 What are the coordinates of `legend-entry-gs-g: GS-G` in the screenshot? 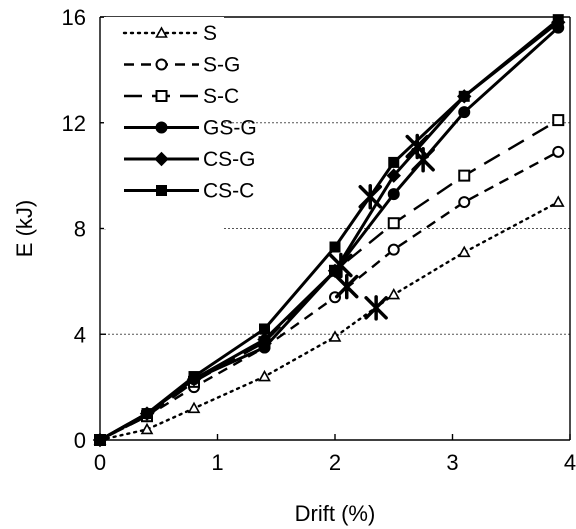 It's located at (190, 128).